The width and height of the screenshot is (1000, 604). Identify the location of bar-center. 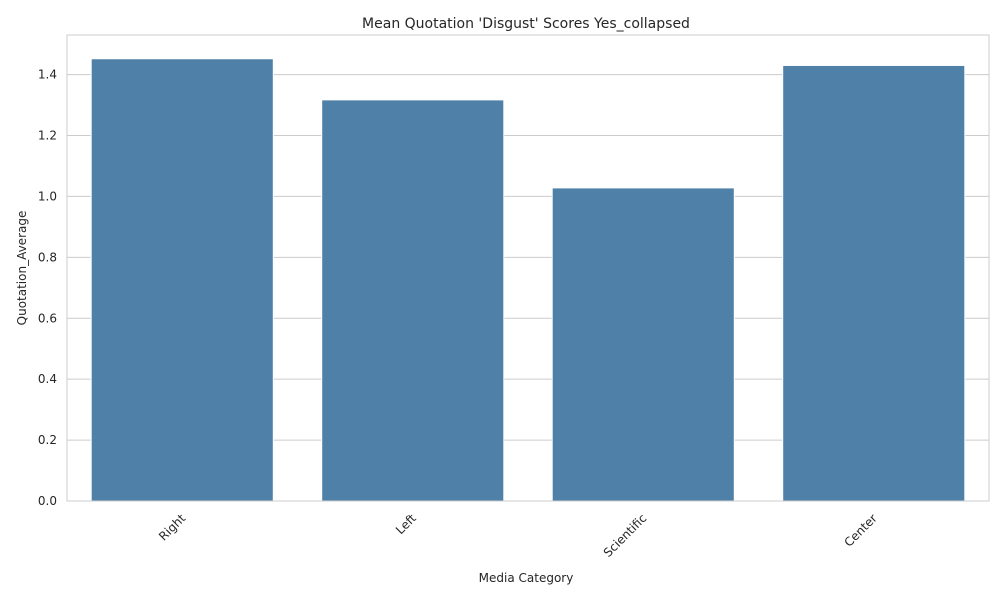
(874, 283).